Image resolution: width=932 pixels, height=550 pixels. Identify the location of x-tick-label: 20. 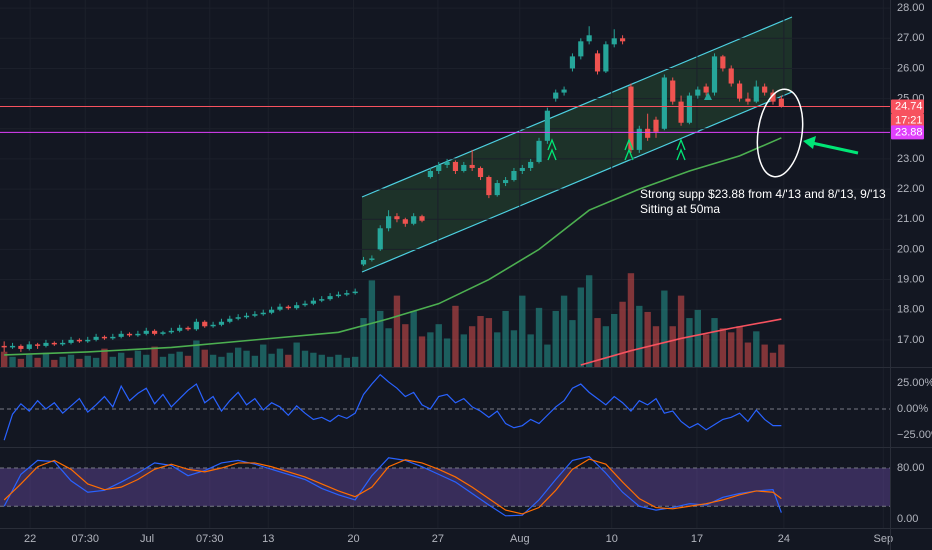
(353, 539).